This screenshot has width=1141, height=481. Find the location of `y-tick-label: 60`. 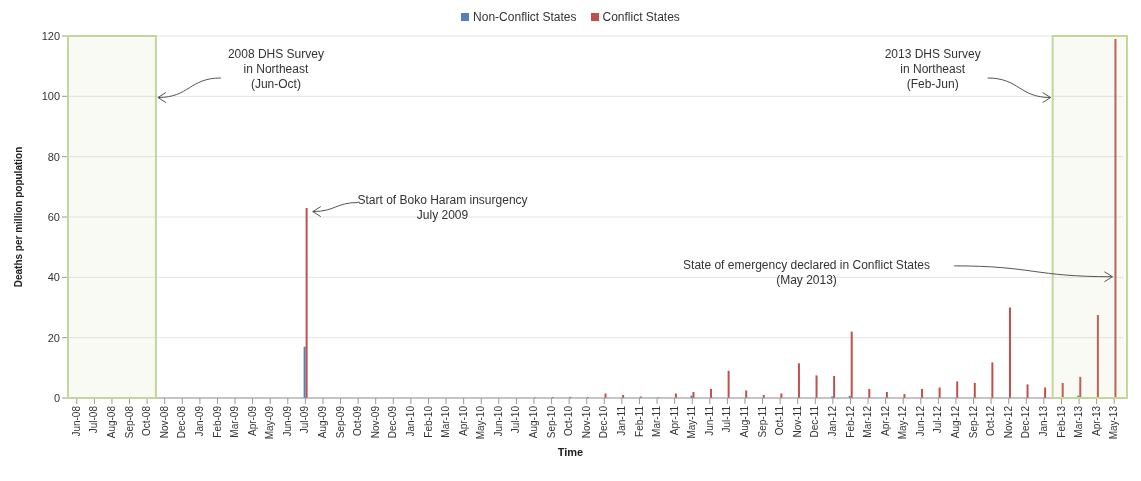

y-tick-label: 60 is located at coordinates (53, 216).